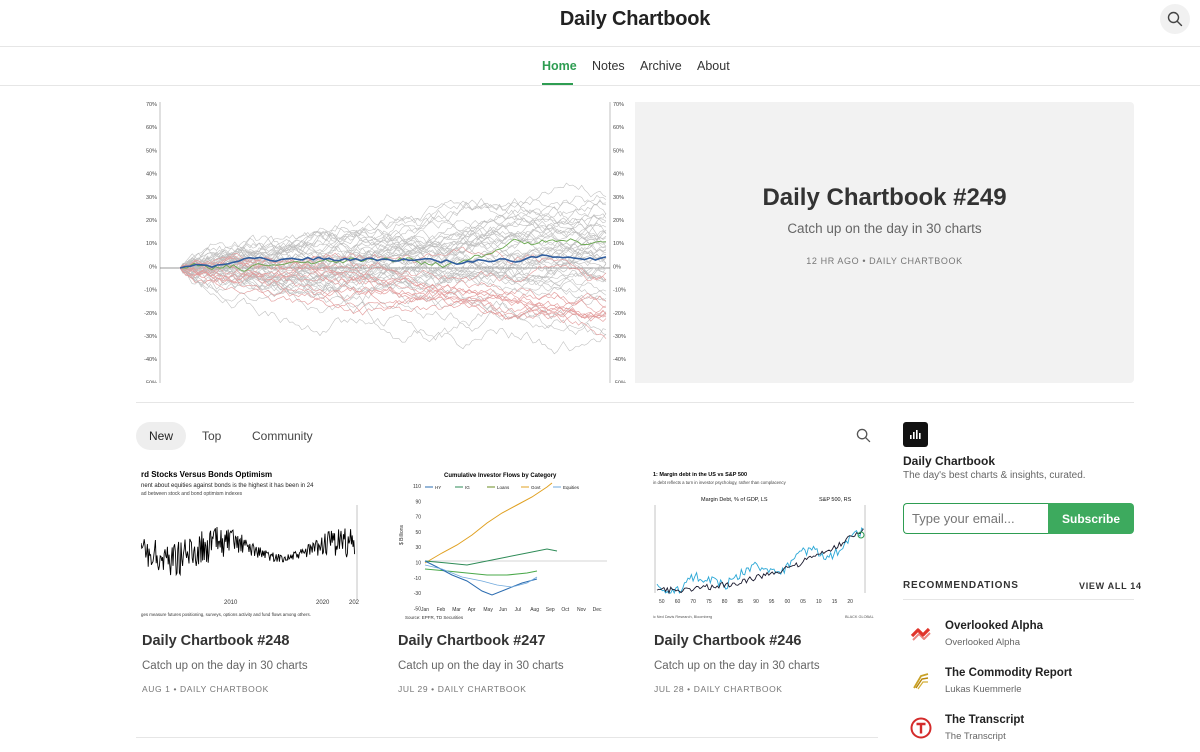  I want to click on search-button, so click(1175, 19).